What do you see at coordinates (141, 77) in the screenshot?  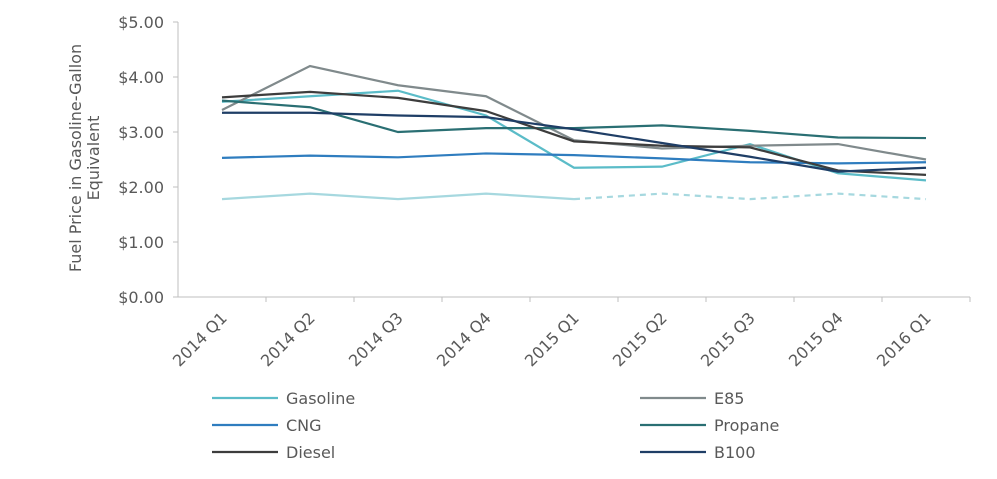 I see `y-tick-label: $4.00` at bounding box center [141, 77].